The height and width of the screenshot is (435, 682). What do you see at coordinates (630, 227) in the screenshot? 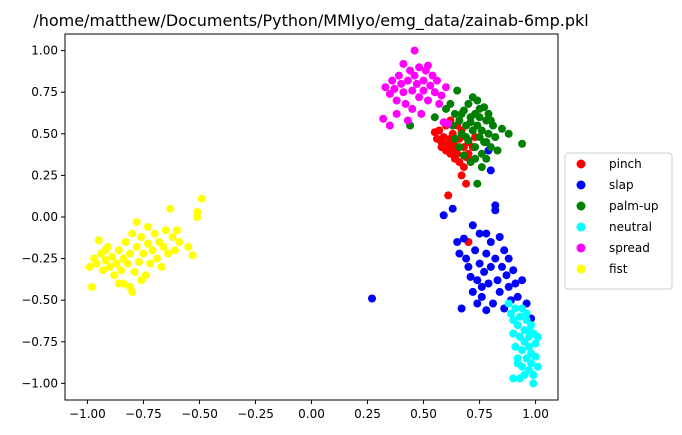
I see `legend-label: neutral` at bounding box center [630, 227].